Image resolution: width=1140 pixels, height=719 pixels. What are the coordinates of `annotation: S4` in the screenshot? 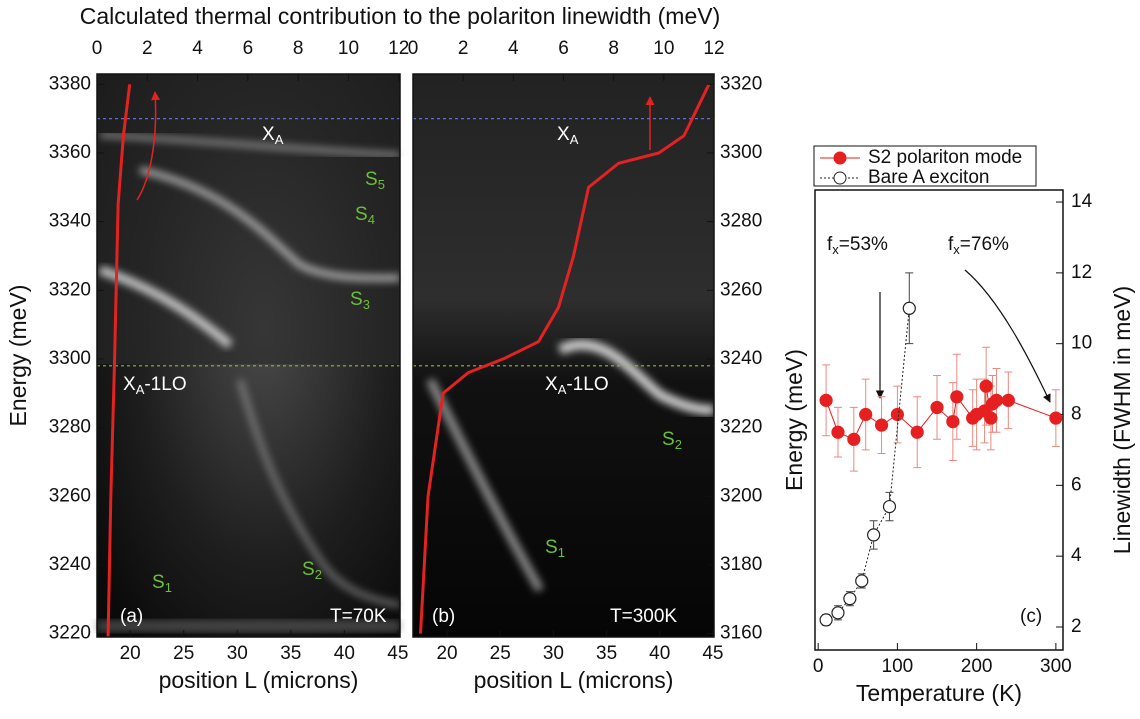 It's located at (365, 215).